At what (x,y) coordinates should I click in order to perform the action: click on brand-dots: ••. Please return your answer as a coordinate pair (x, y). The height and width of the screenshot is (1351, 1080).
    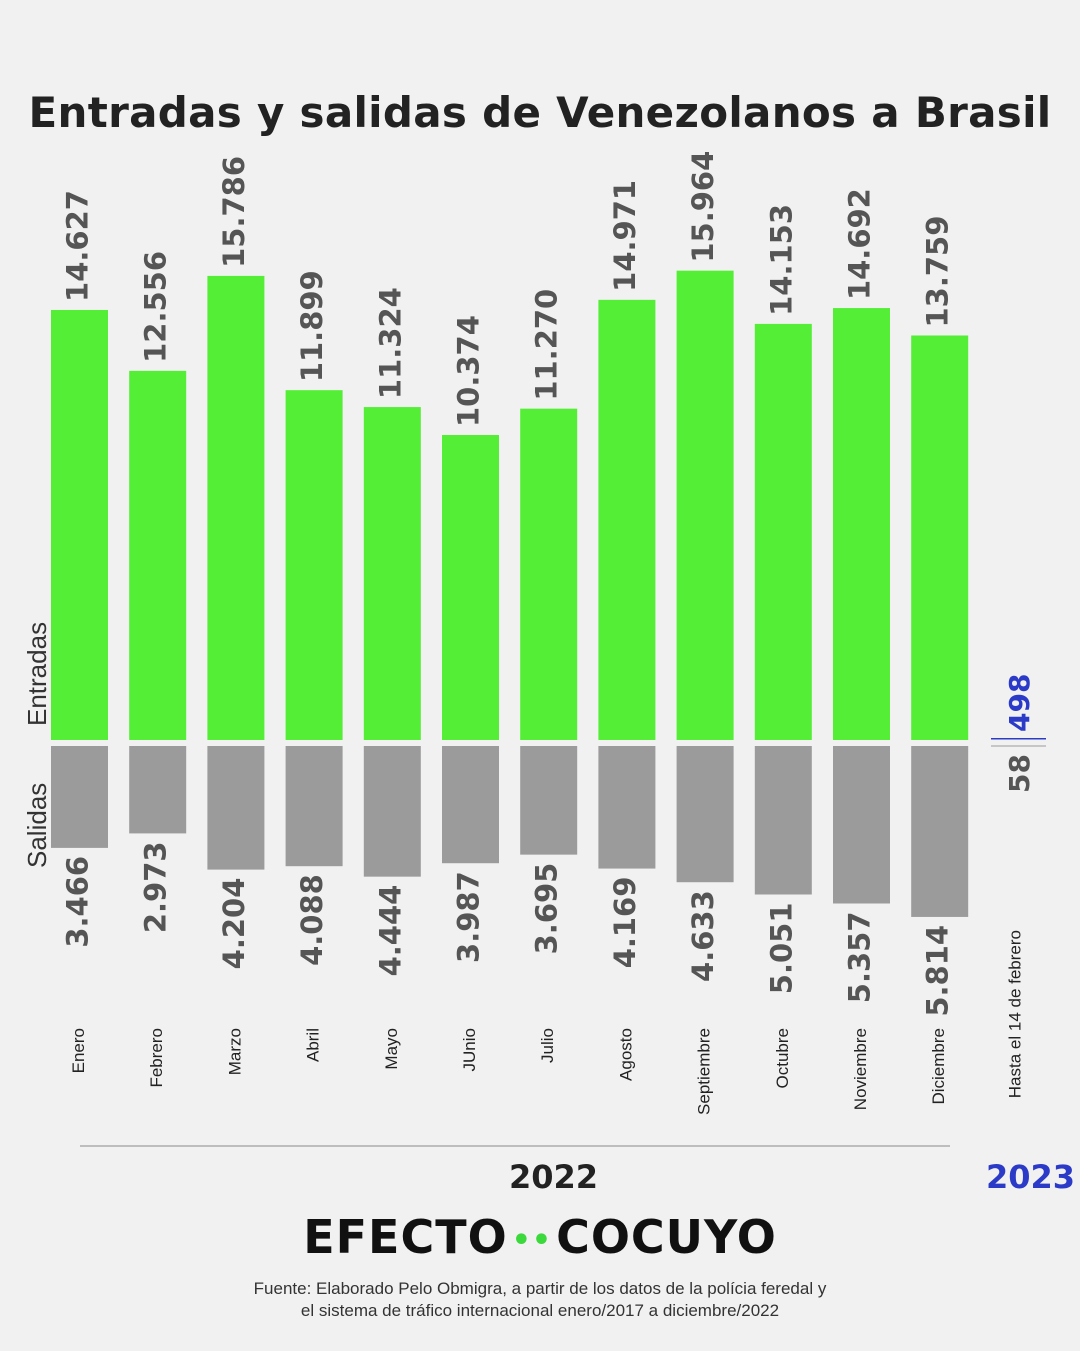
    Looking at the image, I should click on (532, 1240).